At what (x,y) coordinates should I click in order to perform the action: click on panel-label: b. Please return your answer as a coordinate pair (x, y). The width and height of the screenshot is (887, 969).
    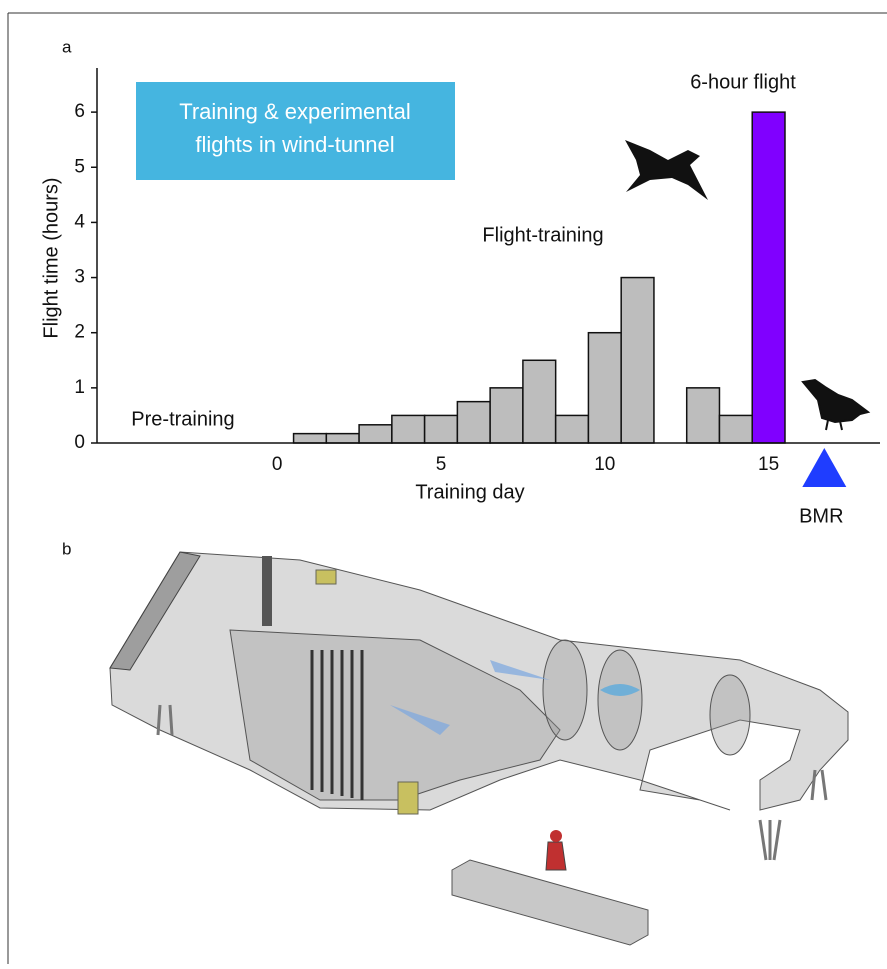
    Looking at the image, I should click on (66, 548).